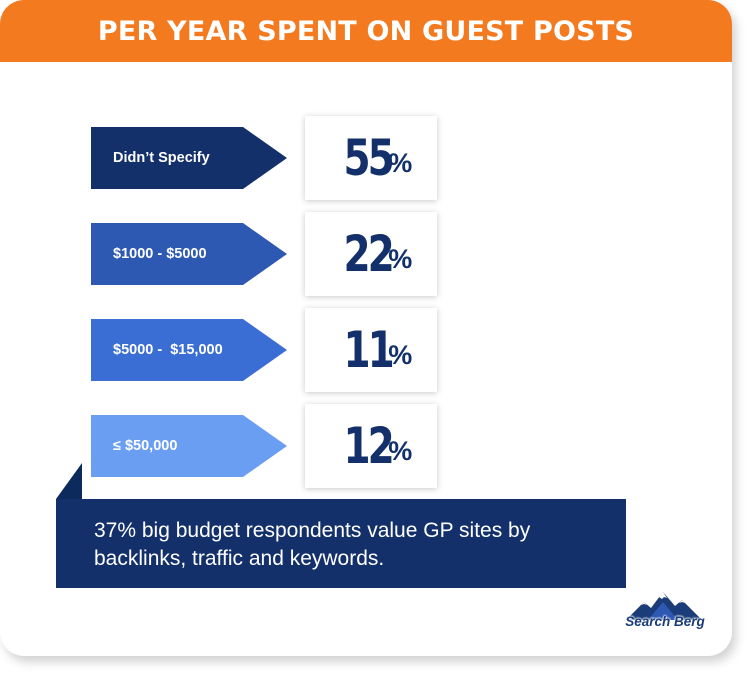 This screenshot has width=749, height=674. I want to click on percentage-box: 55%, so click(371, 158).